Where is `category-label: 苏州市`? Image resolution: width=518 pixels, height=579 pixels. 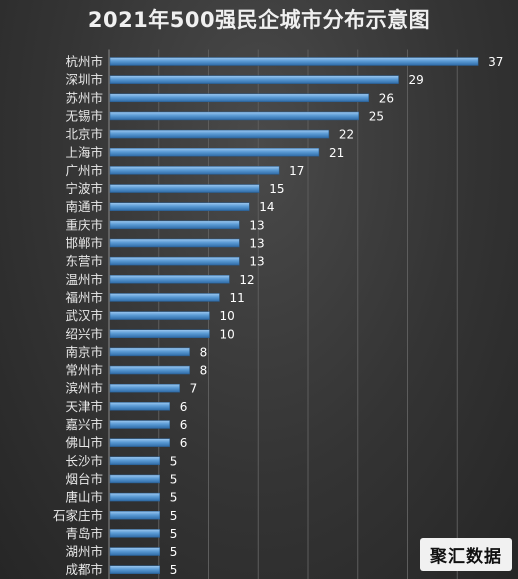
category-label: 苏州市 is located at coordinates (84, 97).